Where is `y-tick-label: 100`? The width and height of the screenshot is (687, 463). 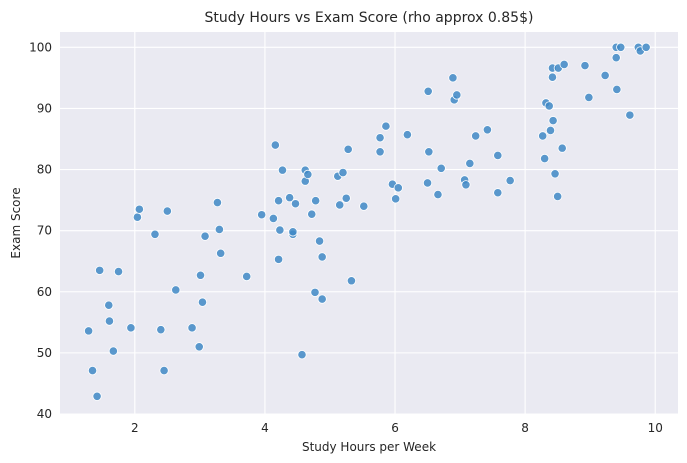 y-tick-label: 100 is located at coordinates (40, 47).